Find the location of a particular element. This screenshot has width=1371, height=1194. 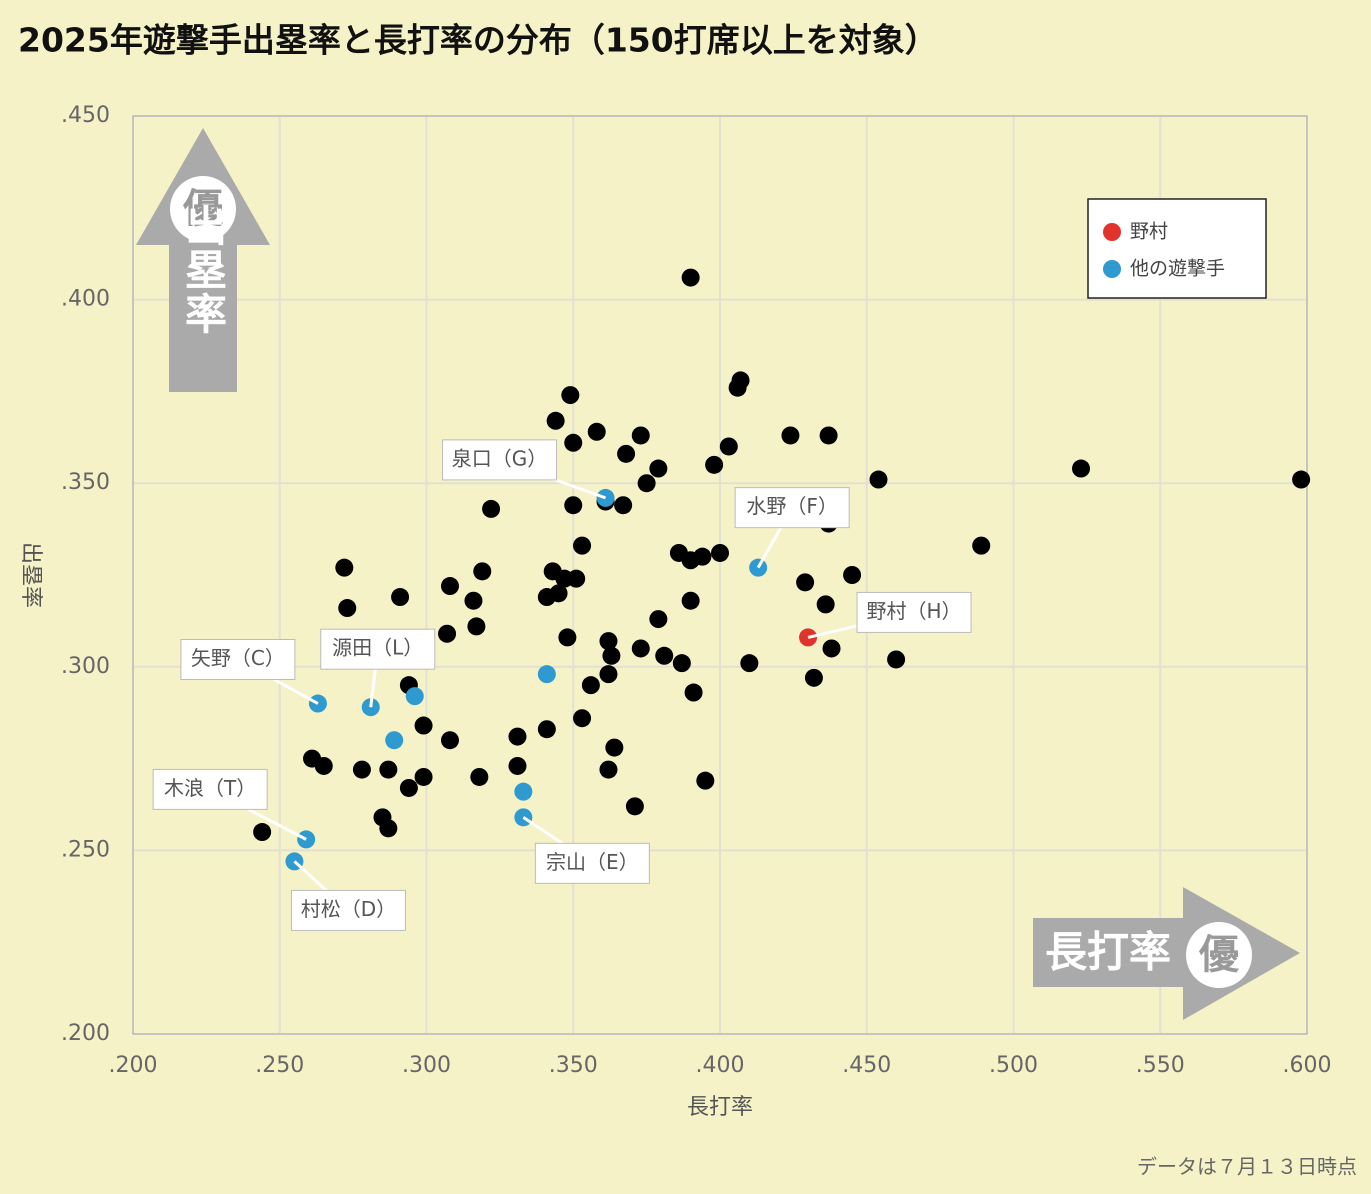

callout-label: 宗山（E） is located at coordinates (592, 862).